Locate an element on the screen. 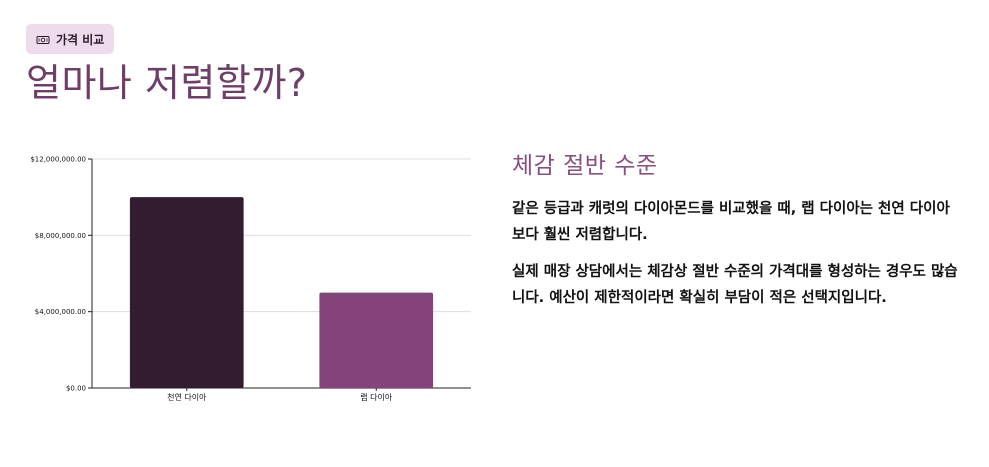 The width and height of the screenshot is (989, 467). y-tick-label: $8,000,000.00 is located at coordinates (60, 236).